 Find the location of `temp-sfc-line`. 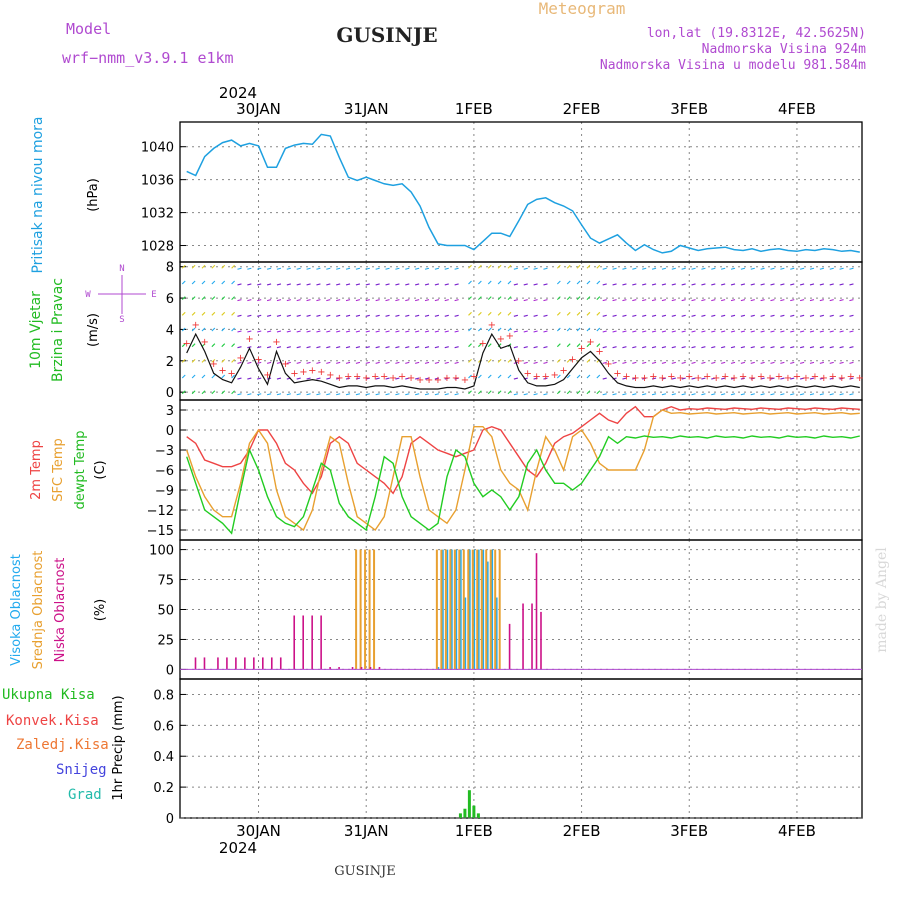

temp-sfc-line is located at coordinates (523, 470).